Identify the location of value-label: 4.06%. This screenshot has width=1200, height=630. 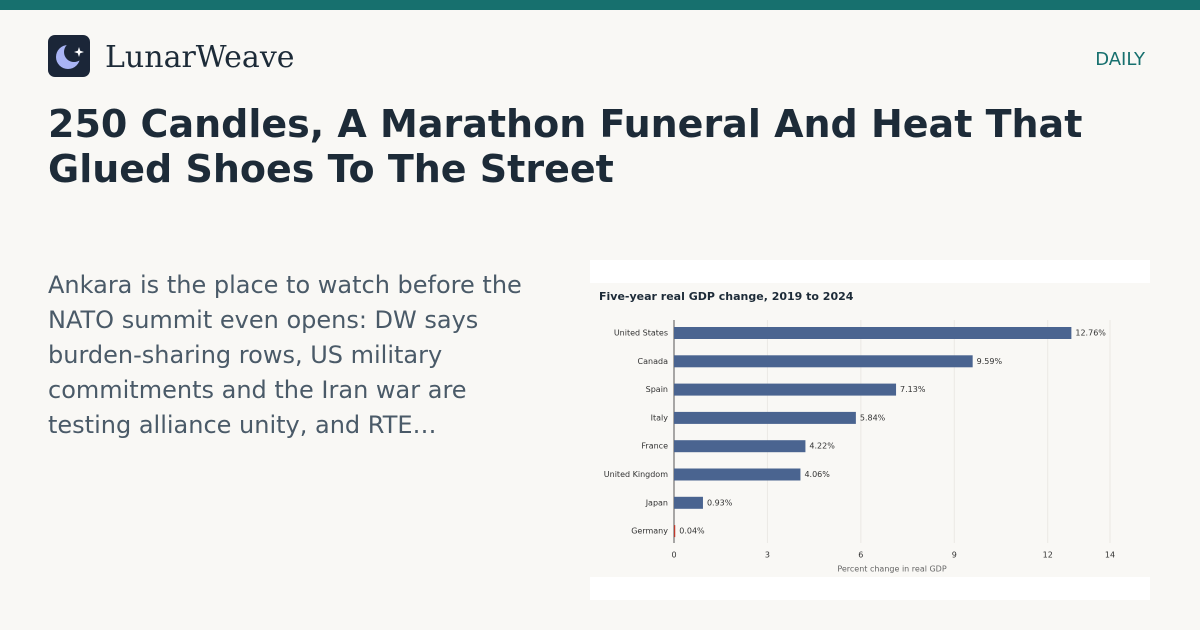
(817, 474).